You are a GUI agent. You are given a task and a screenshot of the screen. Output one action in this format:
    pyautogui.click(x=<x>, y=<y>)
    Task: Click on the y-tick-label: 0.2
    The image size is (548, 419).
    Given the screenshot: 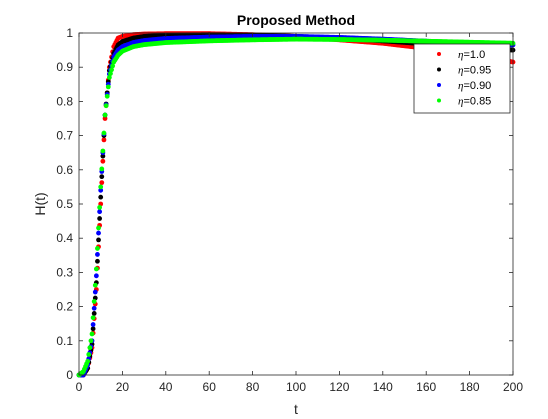 What is the action you would take?
    pyautogui.click(x=64, y=307)
    